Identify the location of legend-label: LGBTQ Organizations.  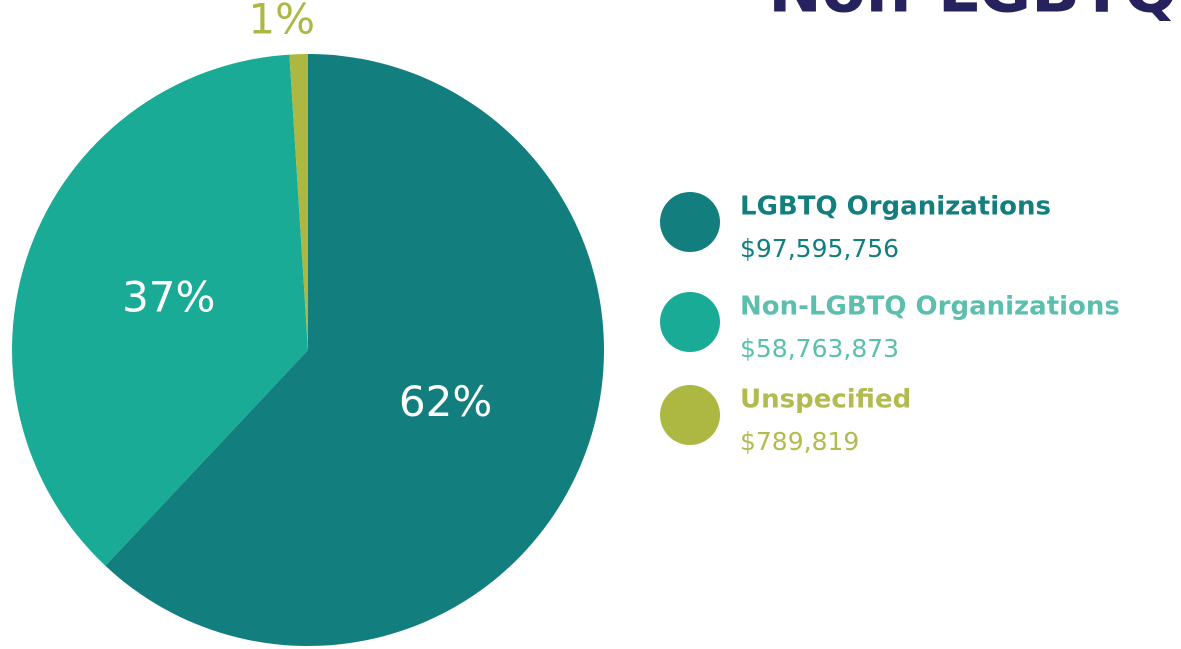
(895, 207).